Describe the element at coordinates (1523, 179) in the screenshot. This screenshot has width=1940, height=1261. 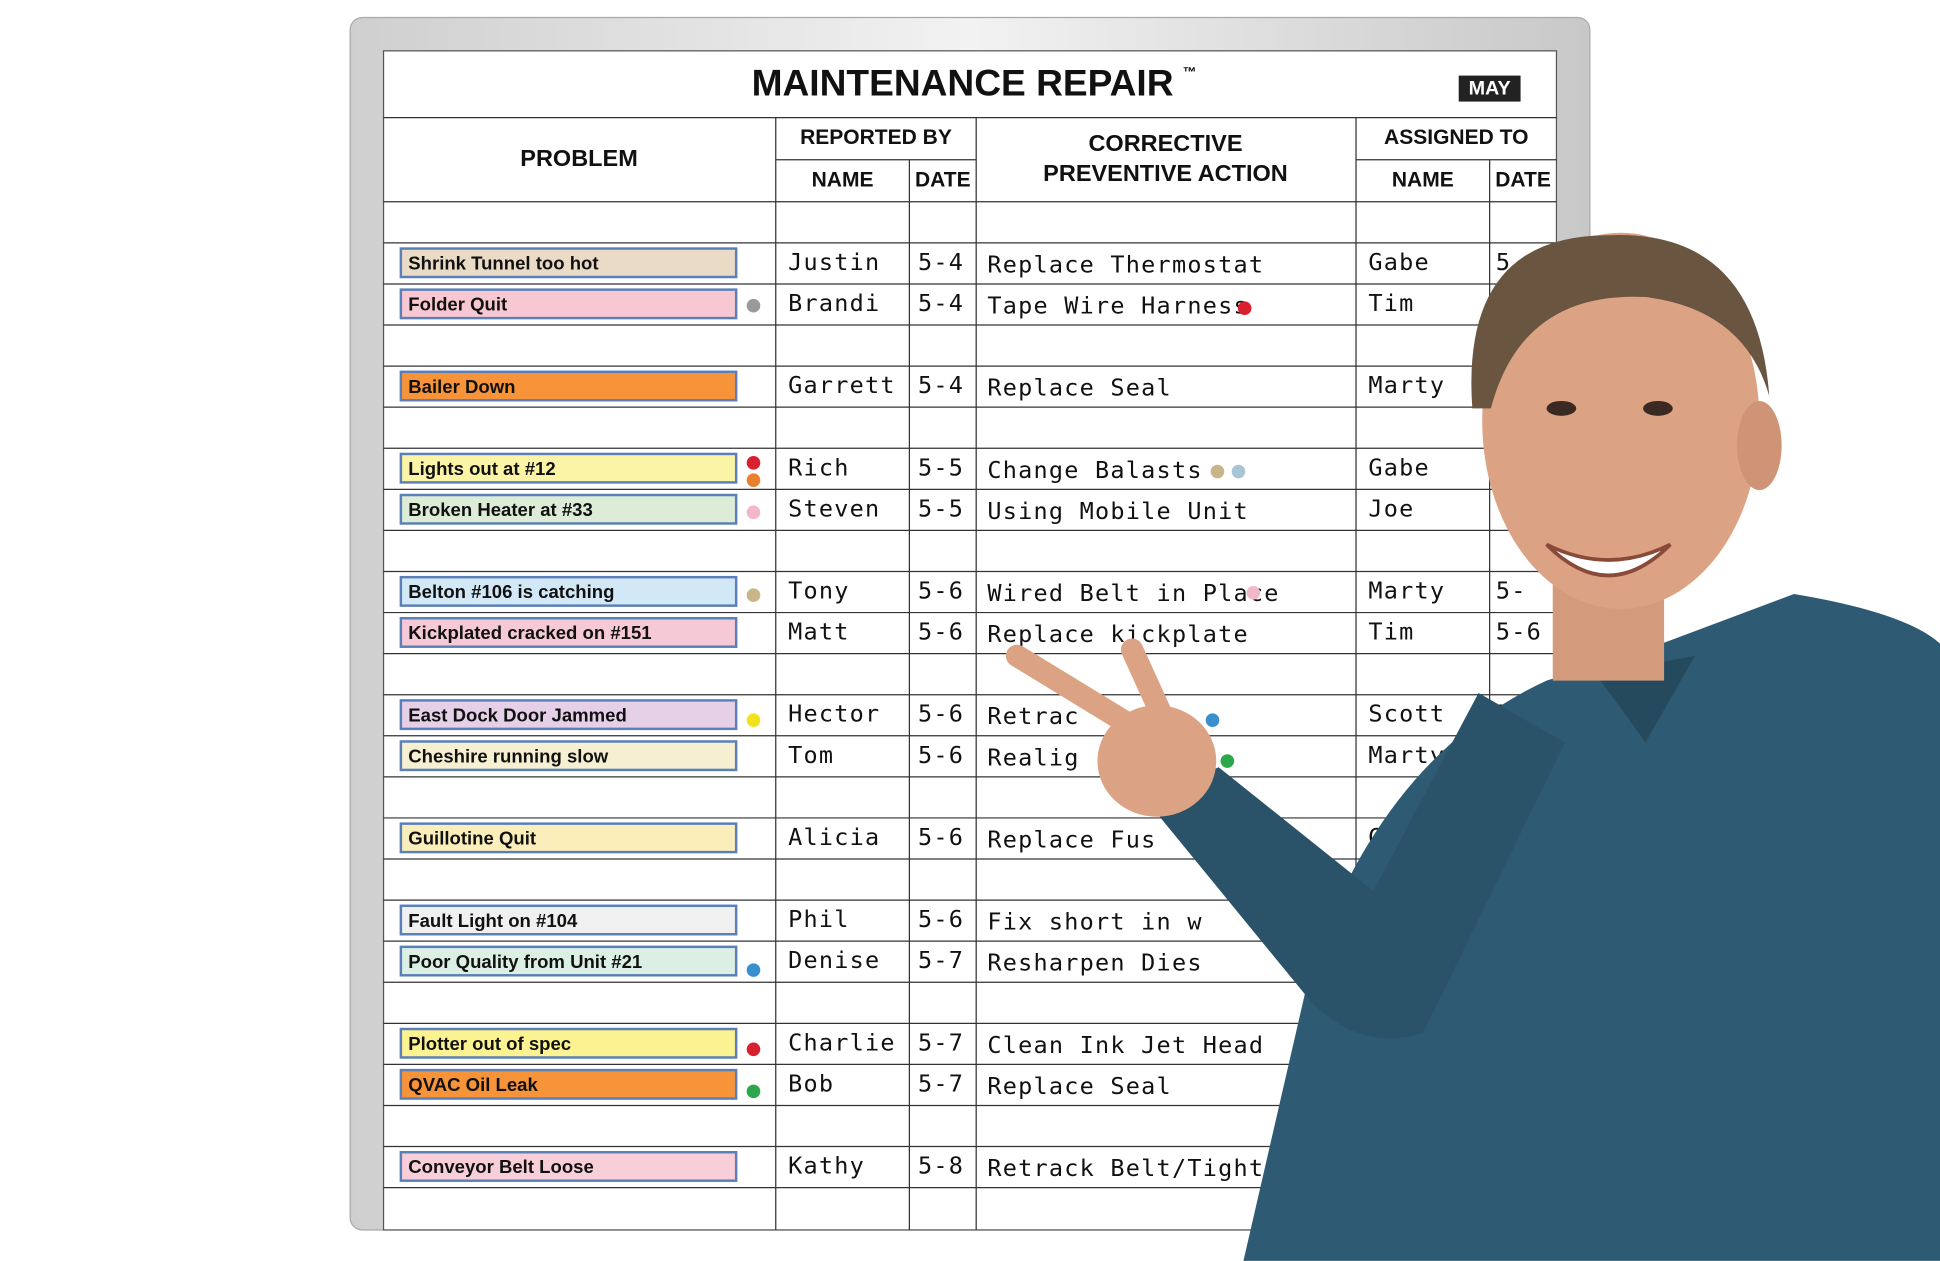
I see `column-header: DATE` at that location.